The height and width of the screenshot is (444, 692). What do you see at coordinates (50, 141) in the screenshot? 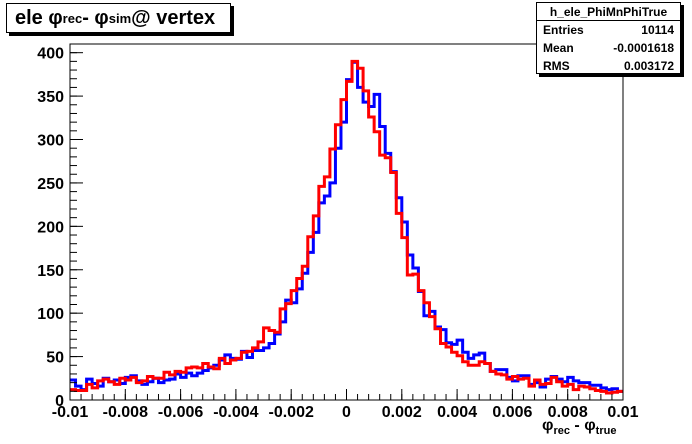
I see `y-tick-label: 300` at bounding box center [50, 141].